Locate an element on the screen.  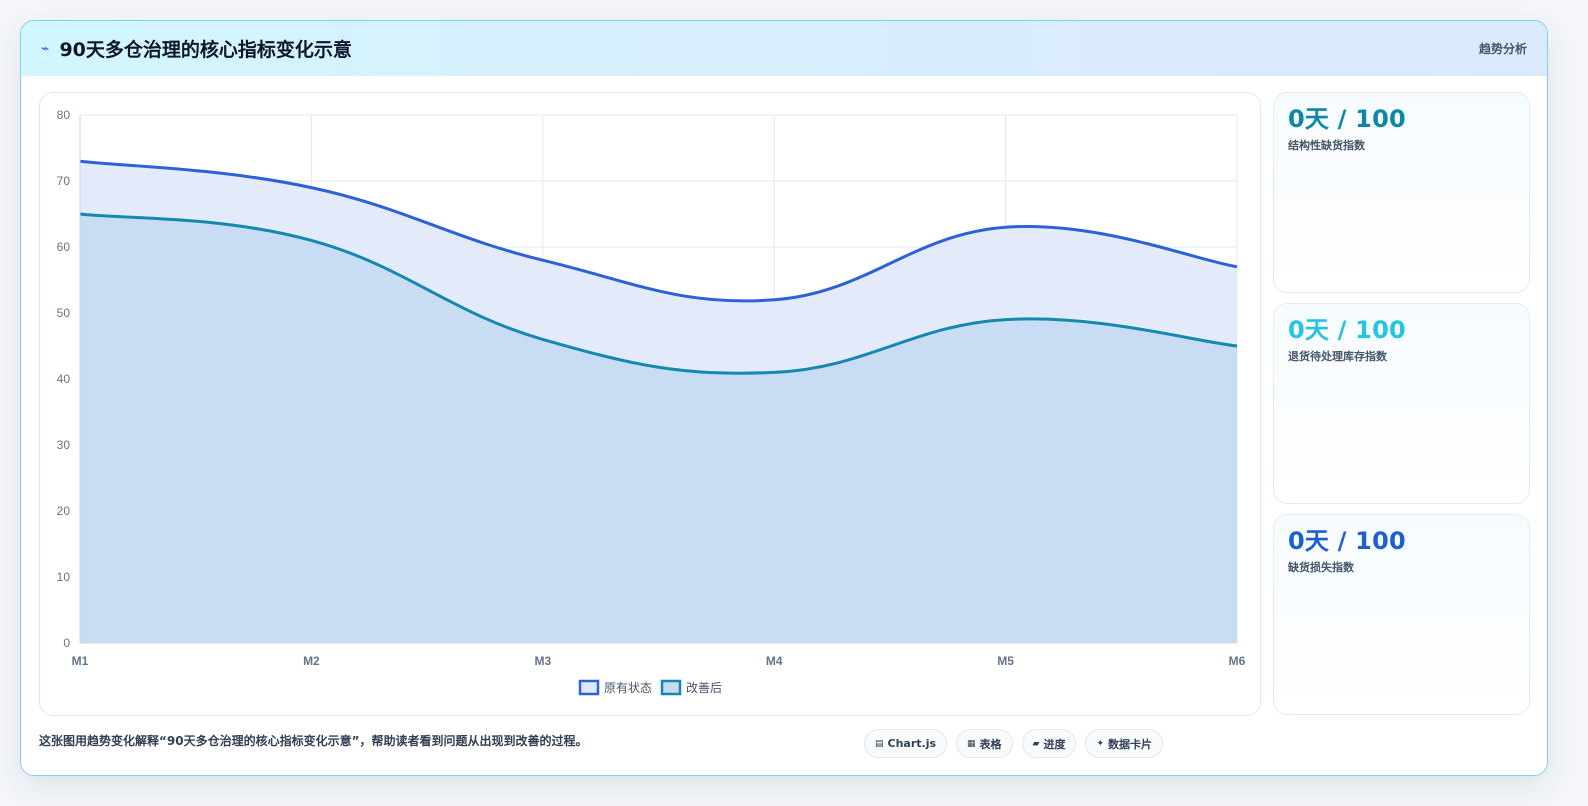
y-tick-label: 60 is located at coordinates (64, 247).